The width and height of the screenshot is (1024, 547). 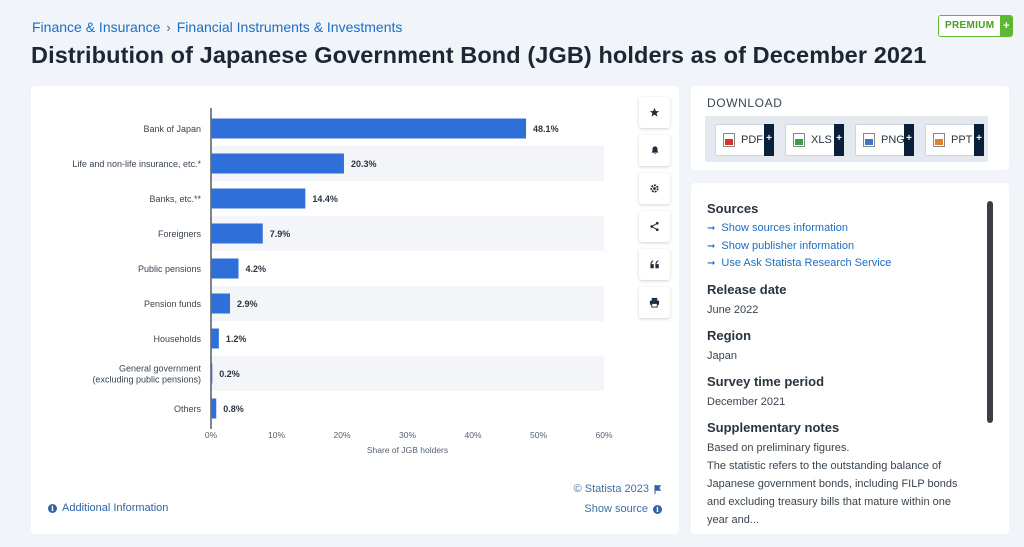 What do you see at coordinates (146, 380) in the screenshot?
I see `category-label: (excluding public pensions)` at bounding box center [146, 380].